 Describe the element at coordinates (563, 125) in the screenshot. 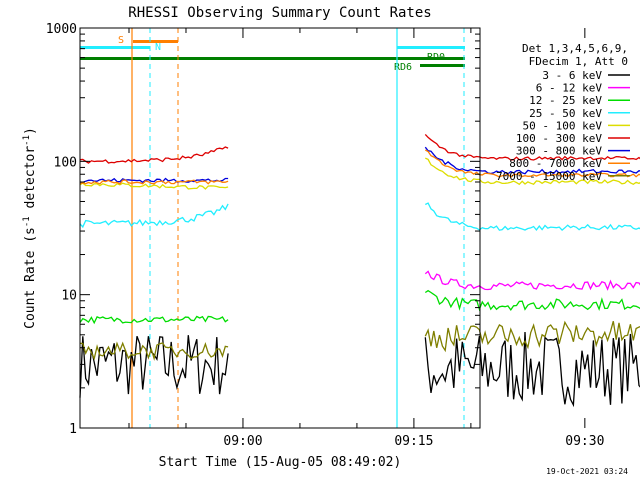

I see `legend-label: 50 - 100 keV` at that location.